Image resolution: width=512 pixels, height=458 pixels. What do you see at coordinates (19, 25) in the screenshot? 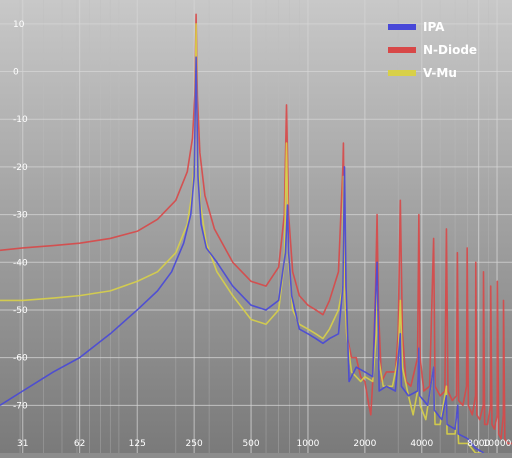
I see `y-tick-label: 10` at bounding box center [19, 25].